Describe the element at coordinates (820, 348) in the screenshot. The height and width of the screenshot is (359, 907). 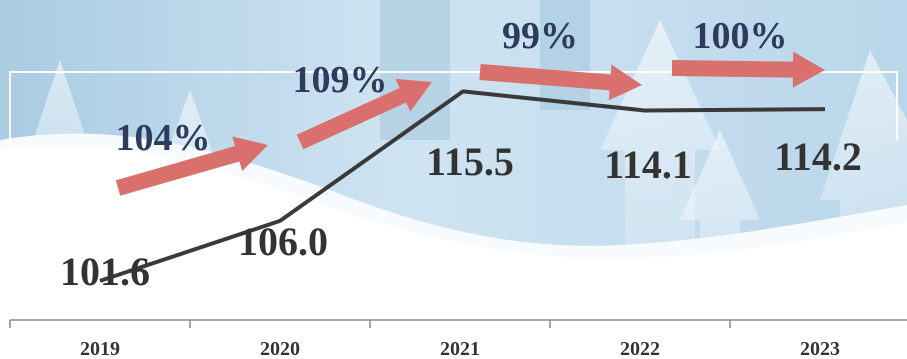
I see `x-tick-label: 2023` at that location.